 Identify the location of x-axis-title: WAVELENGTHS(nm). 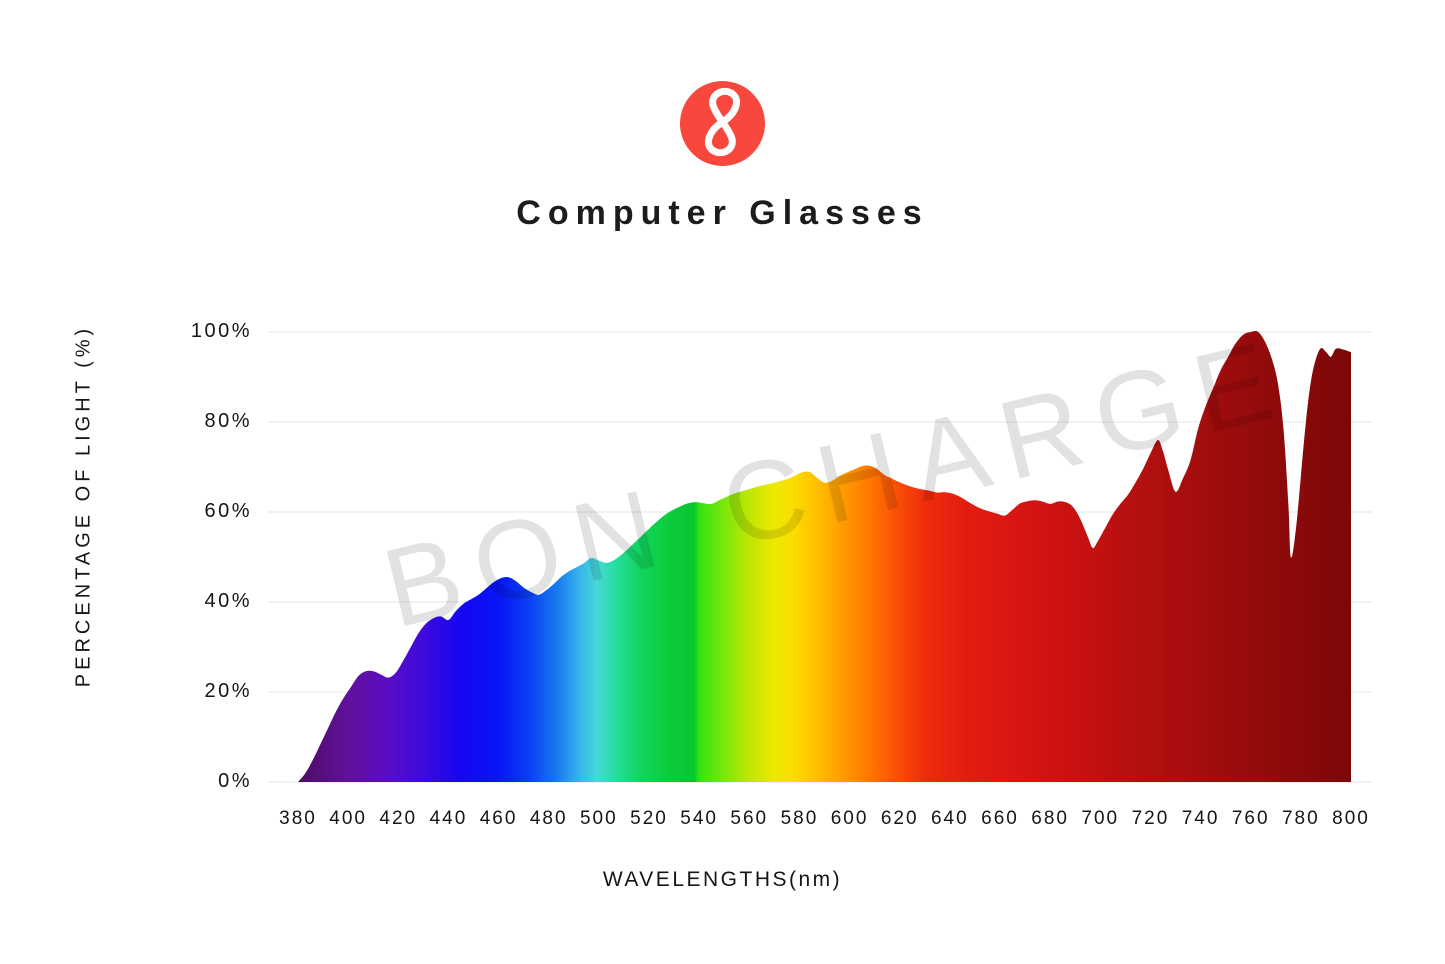
(722, 879).